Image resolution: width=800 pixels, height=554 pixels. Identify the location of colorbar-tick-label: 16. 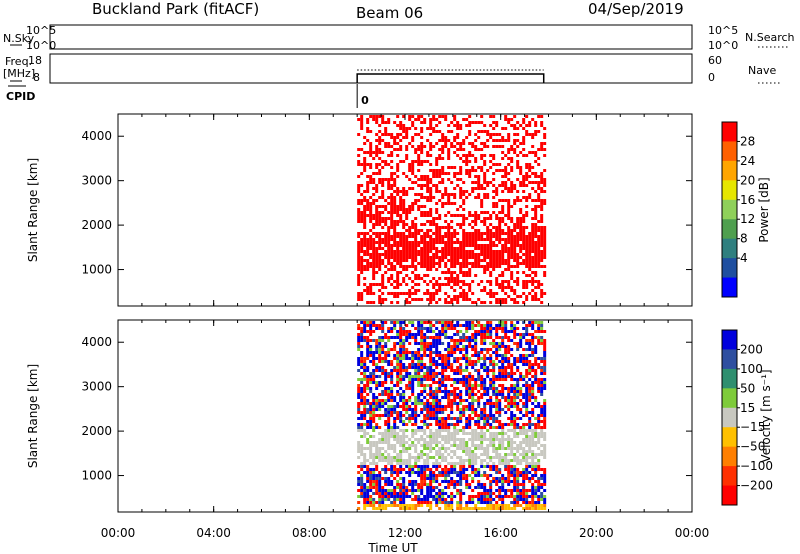
(747, 200).